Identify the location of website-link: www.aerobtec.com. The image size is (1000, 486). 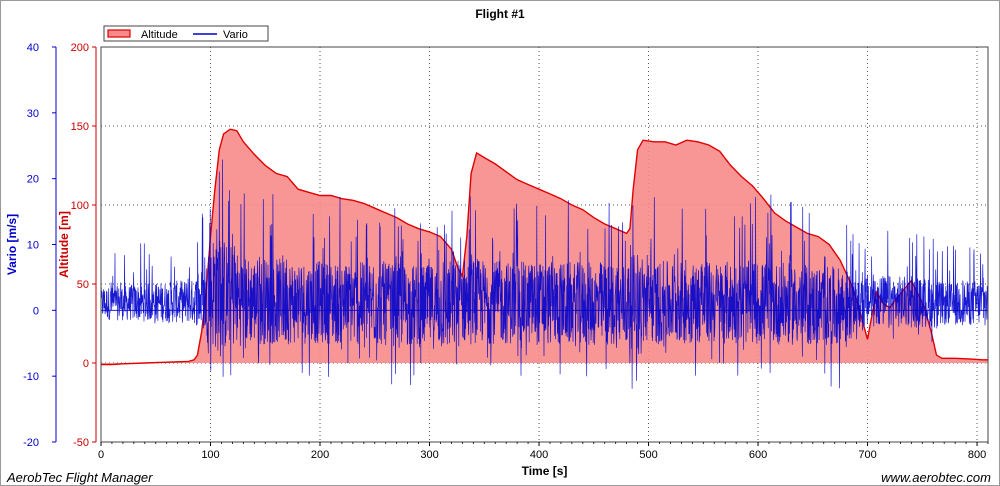
(936, 477).